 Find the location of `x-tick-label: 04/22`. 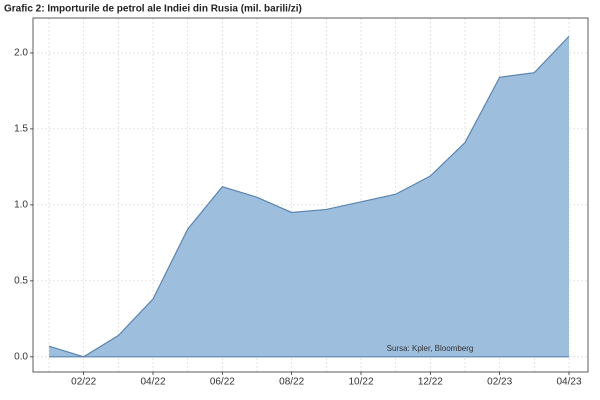

x-tick-label: 04/22 is located at coordinates (152, 382).